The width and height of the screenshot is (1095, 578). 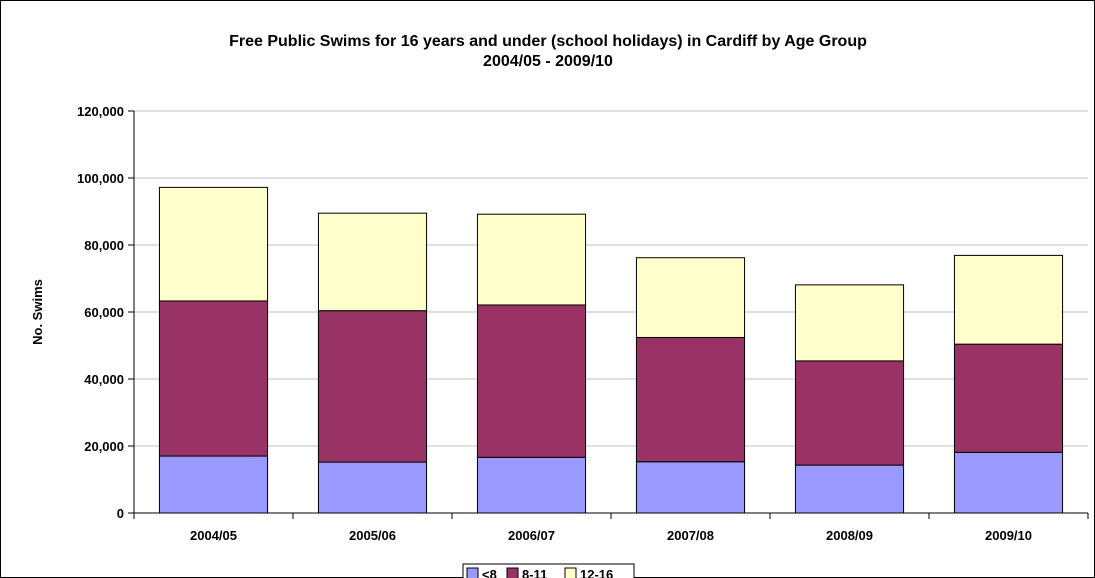 I want to click on y-tick-labels: 0 20,000 40,000 60,000 80,000 100,000 120,000, so click(x=100, y=312).